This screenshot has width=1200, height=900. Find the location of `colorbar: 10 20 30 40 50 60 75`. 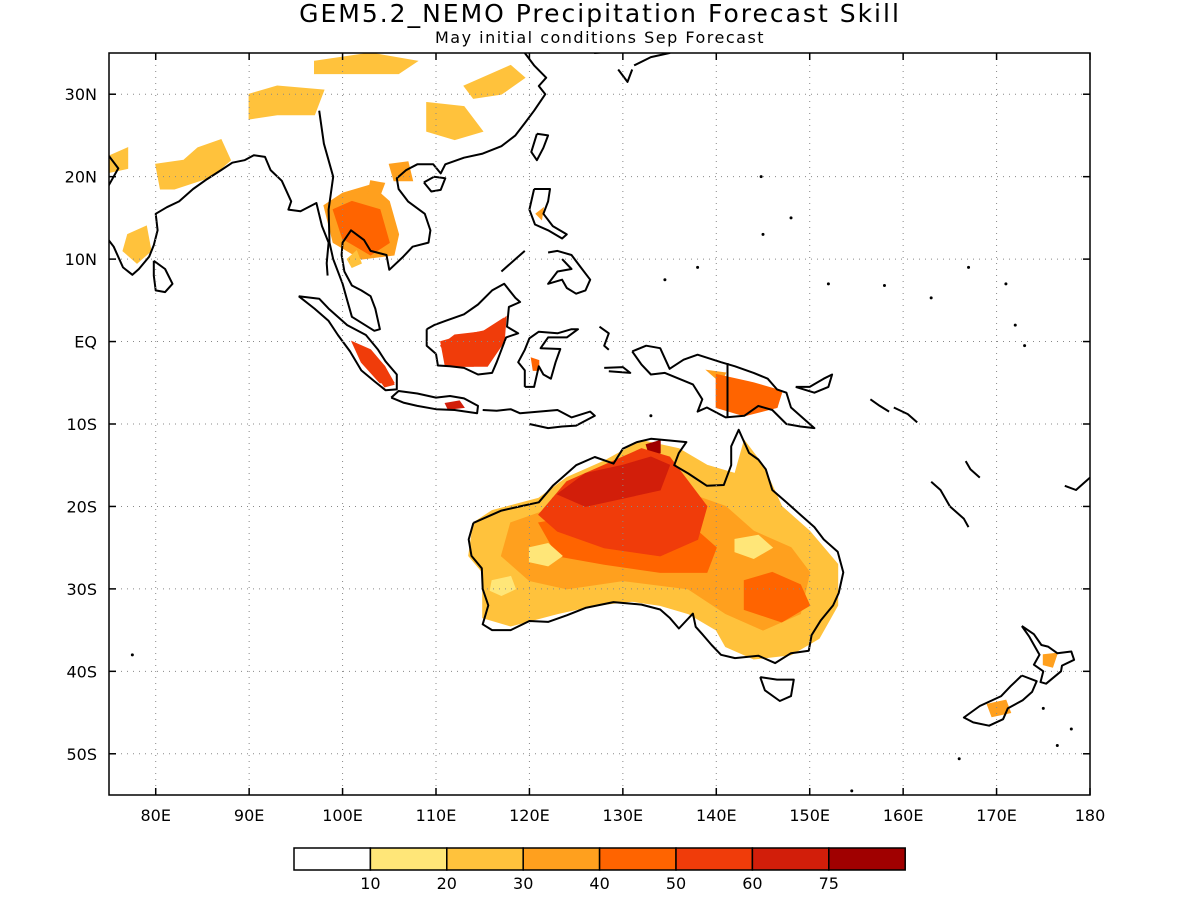

colorbar: 10 20 30 40 50 60 75 is located at coordinates (599, 870).